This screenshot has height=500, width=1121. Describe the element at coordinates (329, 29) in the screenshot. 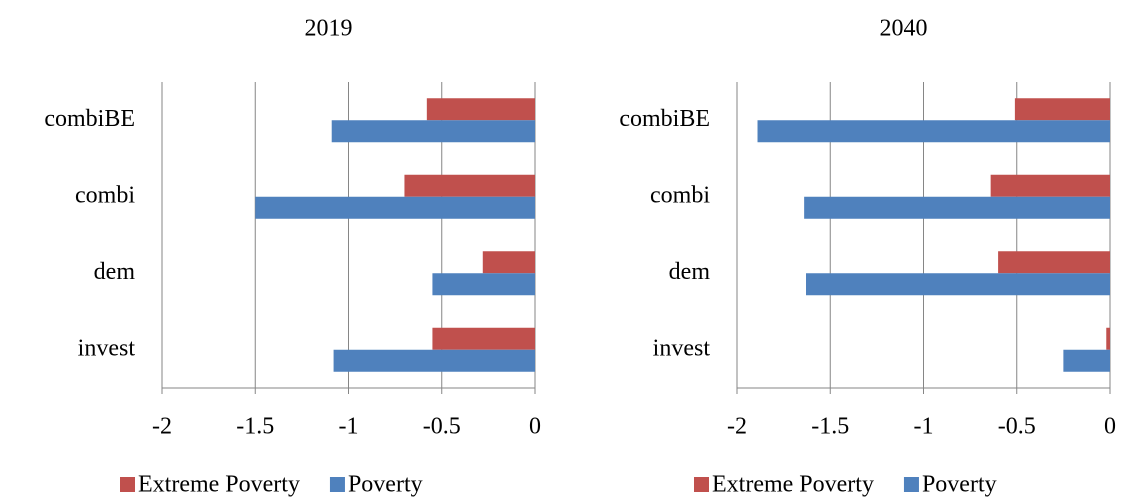

I see `chart-title: 2019` at that location.